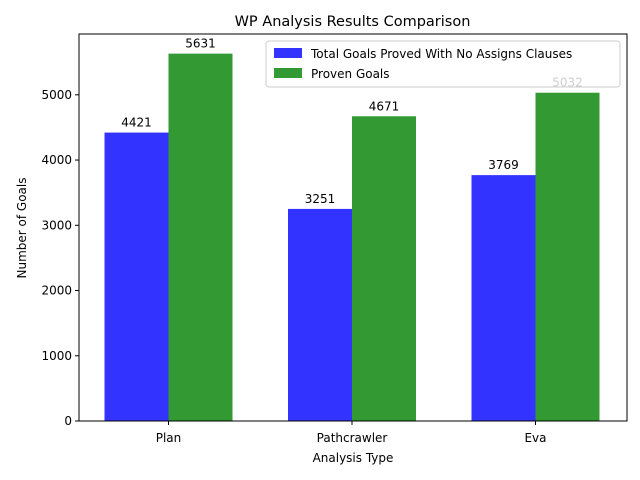 This screenshot has height=480, width=640. Describe the element at coordinates (503, 165) in the screenshot. I see `bar-value-label: 3769` at that location.